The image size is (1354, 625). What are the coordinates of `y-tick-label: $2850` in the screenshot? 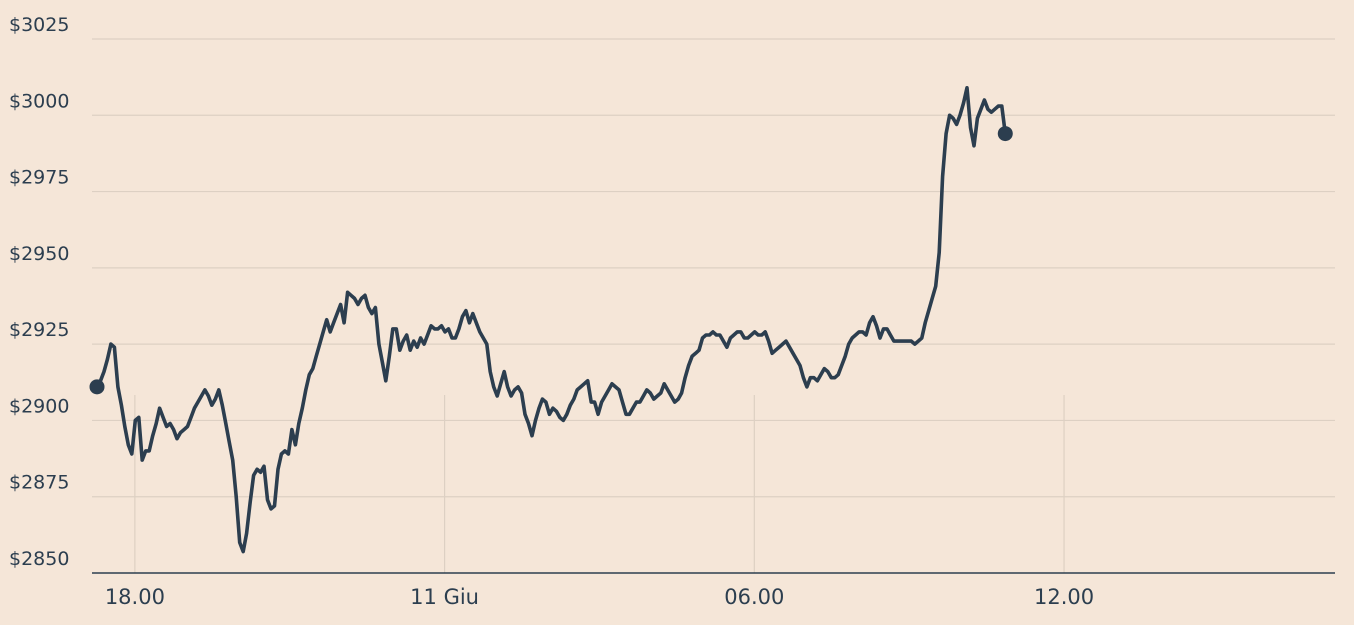 It's located at (39, 559).